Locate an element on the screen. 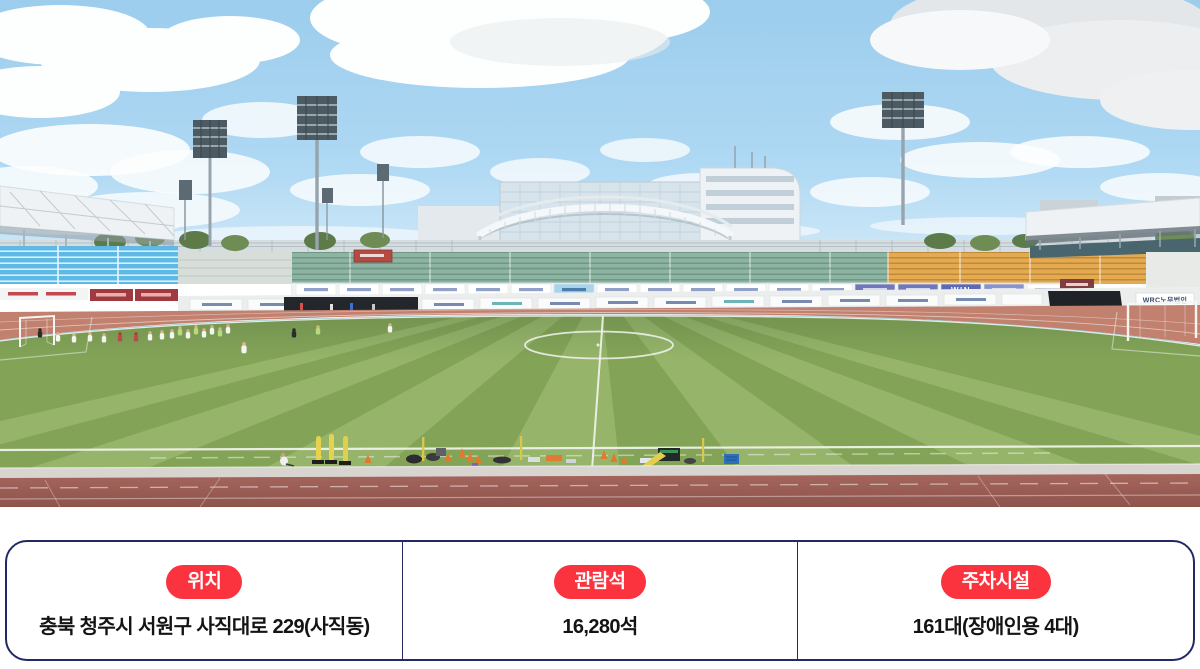  floodlight-tower-small-icon is located at coordinates (284, 202).